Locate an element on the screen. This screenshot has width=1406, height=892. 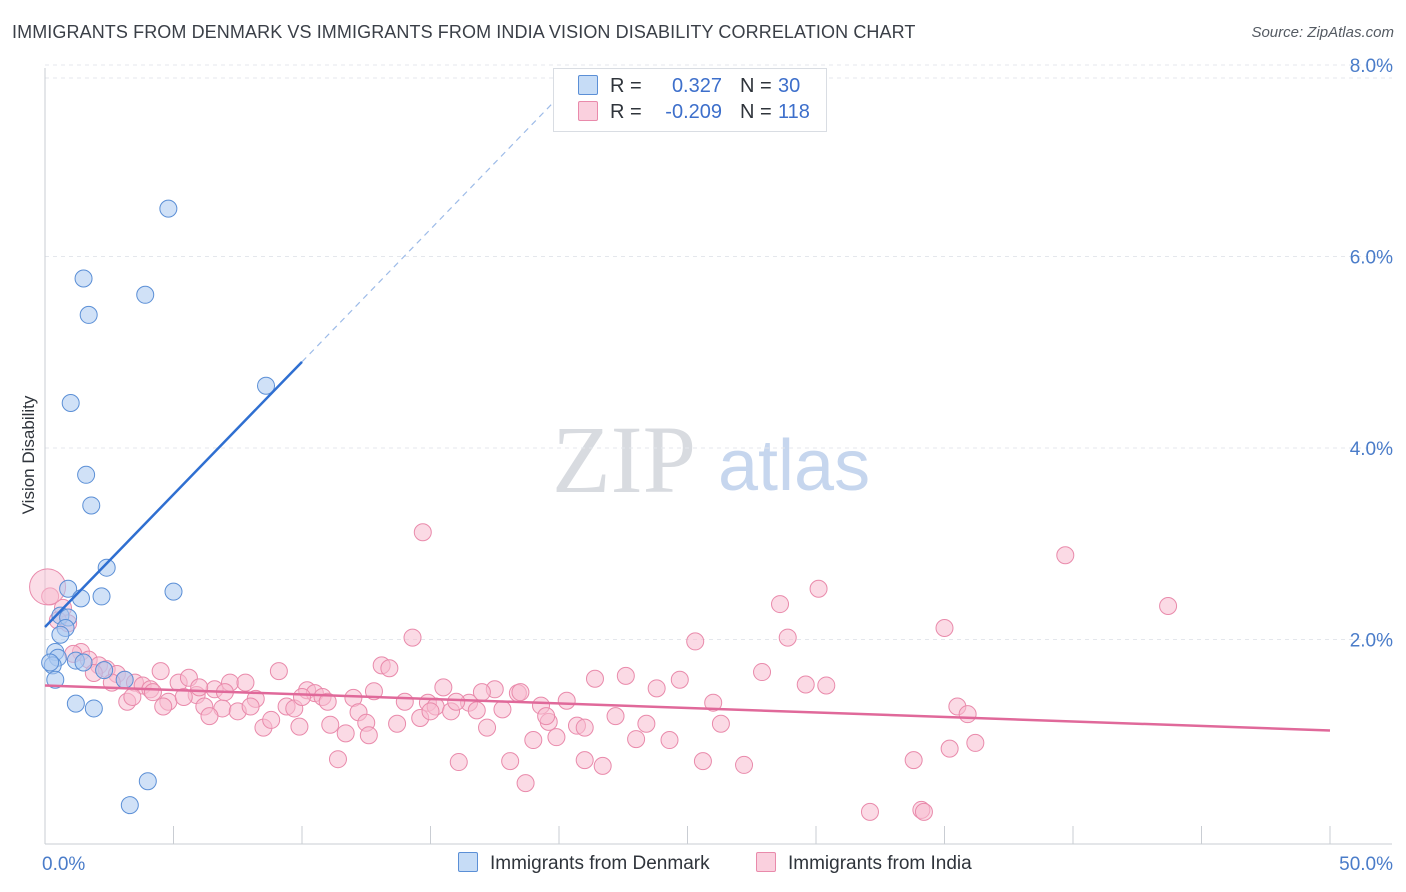
legend-r-value: 0.327 is located at coordinates (696, 86).